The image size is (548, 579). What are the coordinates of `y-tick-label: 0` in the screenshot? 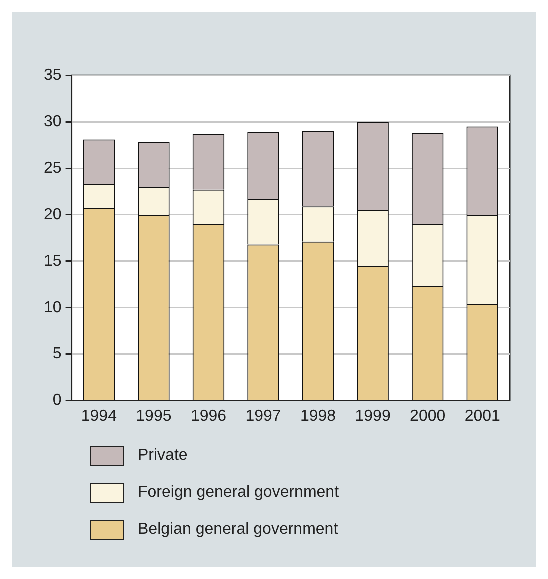 It's located at (57, 401).